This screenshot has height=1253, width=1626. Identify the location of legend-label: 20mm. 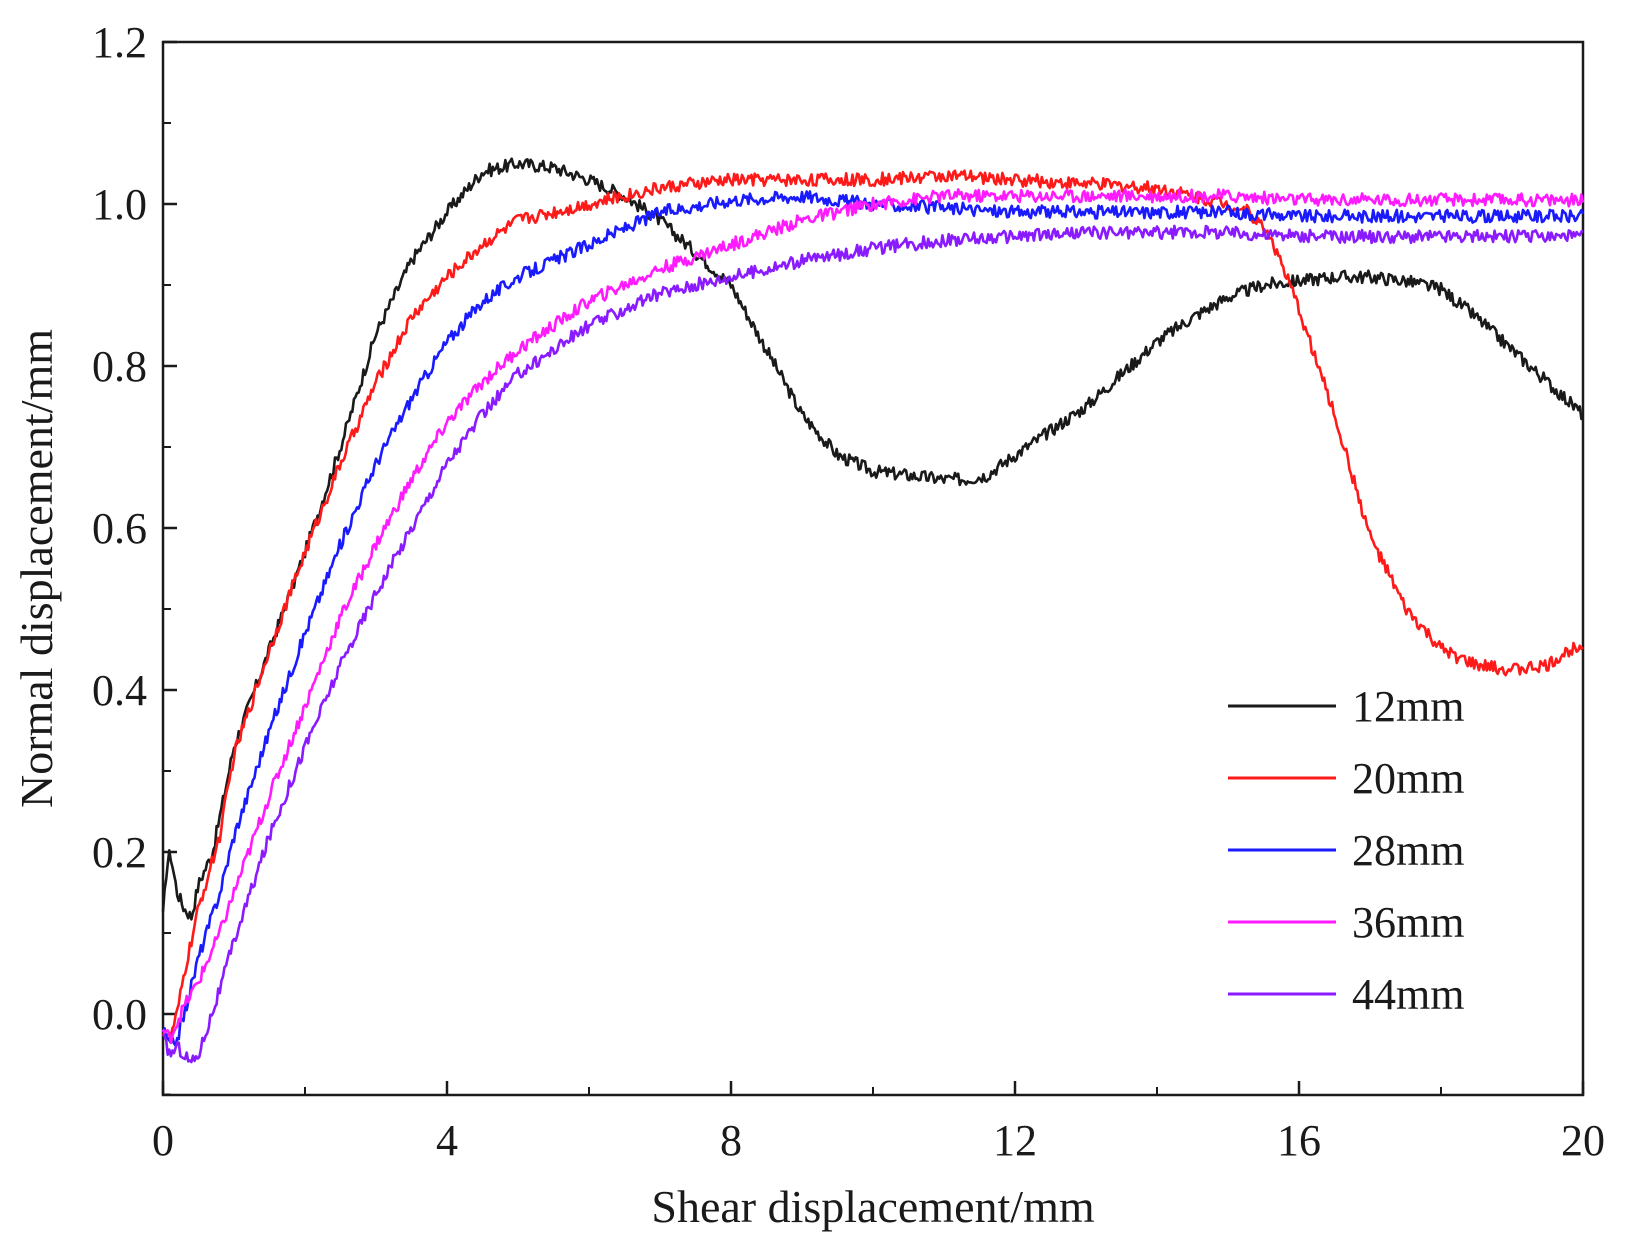
(1408, 778).